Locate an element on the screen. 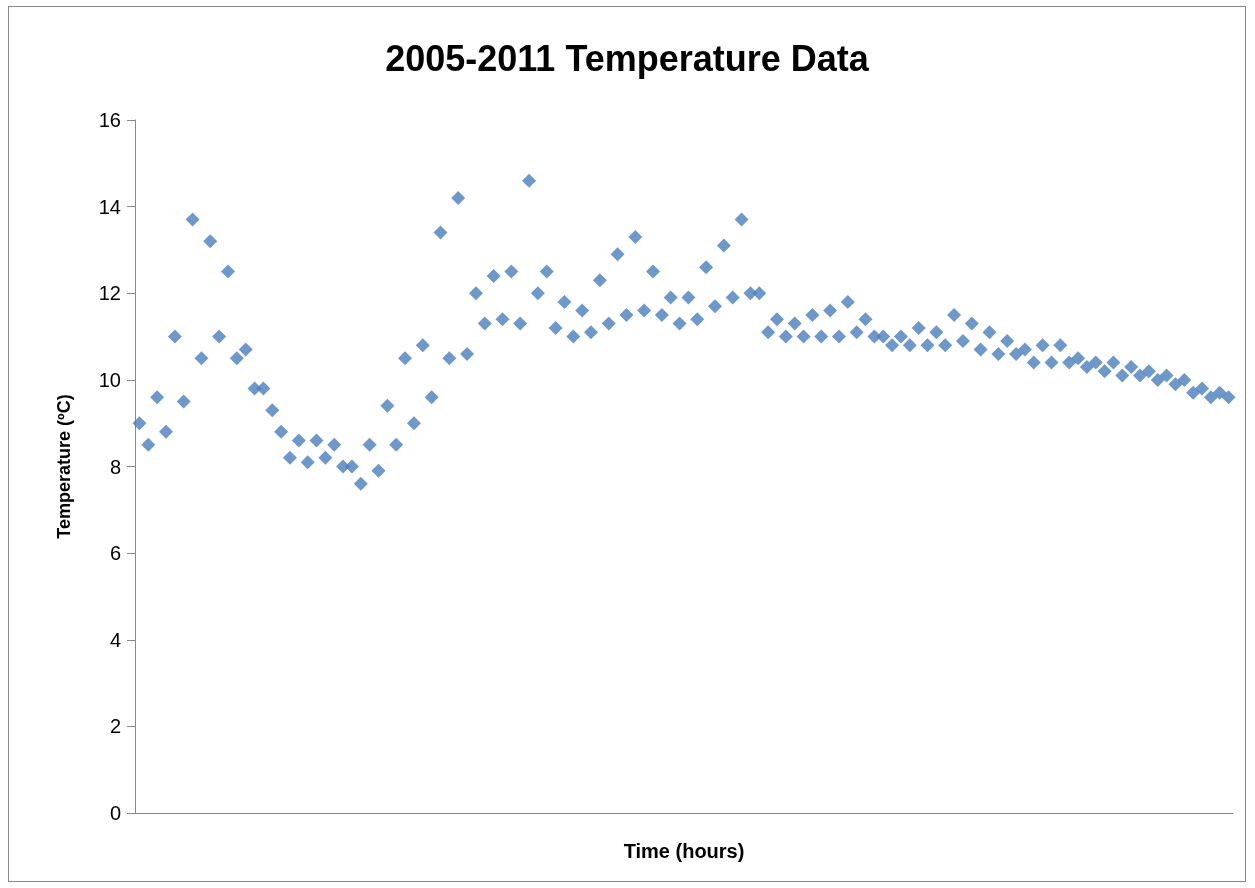  y-tick-label: 6 is located at coordinates (115, 553).